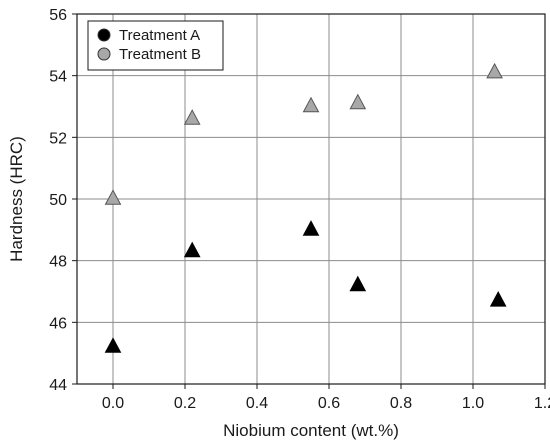 This screenshot has width=550, height=447. Describe the element at coordinates (473, 403) in the screenshot. I see `x-tick-label: 1.0` at that location.